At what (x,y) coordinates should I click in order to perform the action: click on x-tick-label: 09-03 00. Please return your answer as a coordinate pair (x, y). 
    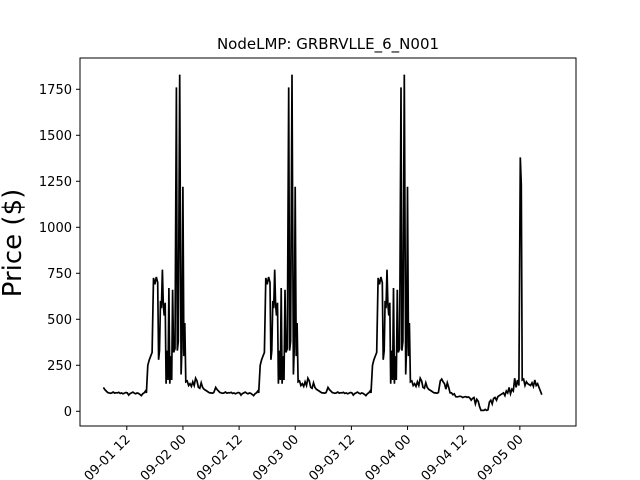
    Looking at the image, I should click on (276, 456).